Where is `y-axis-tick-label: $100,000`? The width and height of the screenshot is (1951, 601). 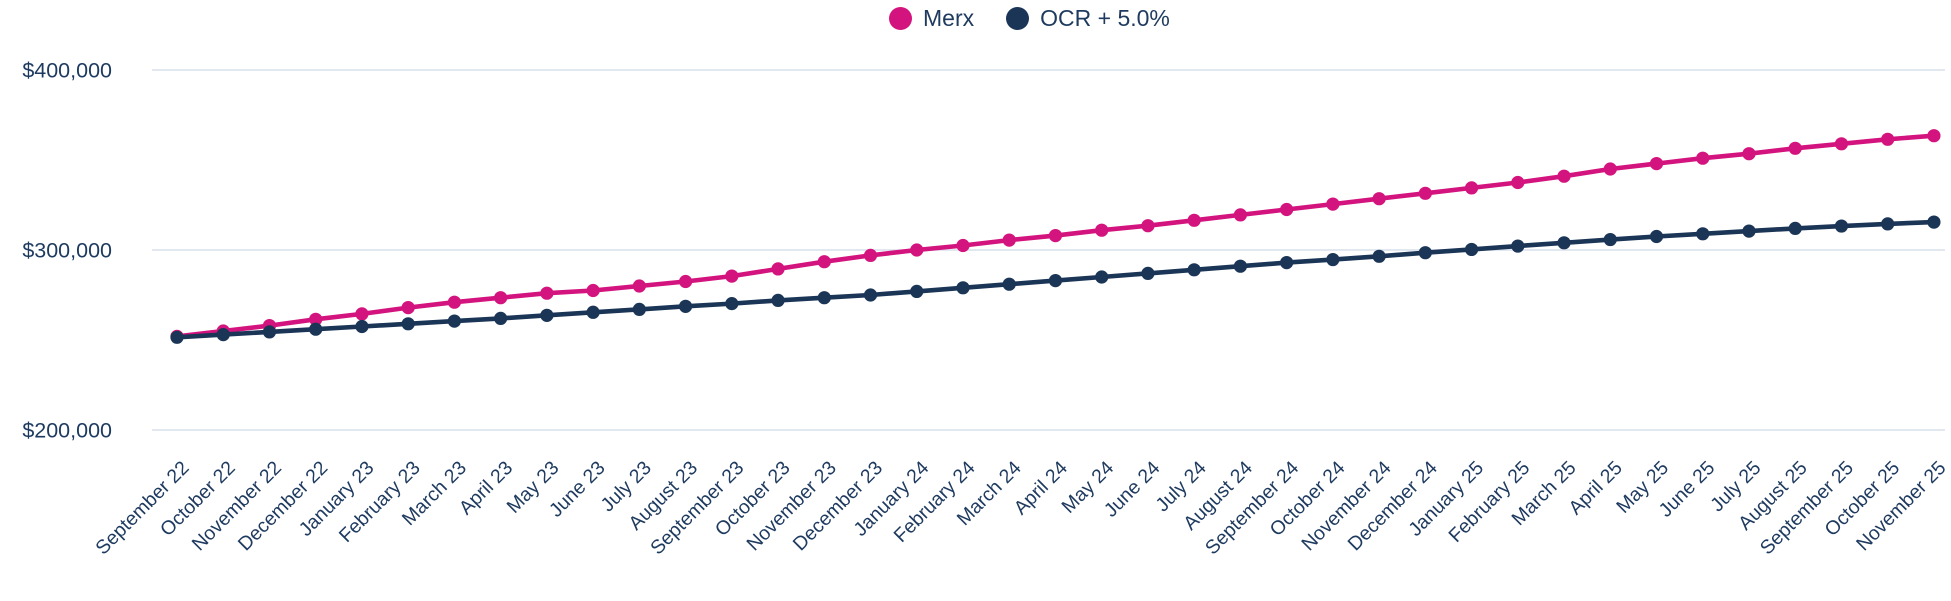
y-axis-tick-label: $100,000 is located at coordinates (67, 600).